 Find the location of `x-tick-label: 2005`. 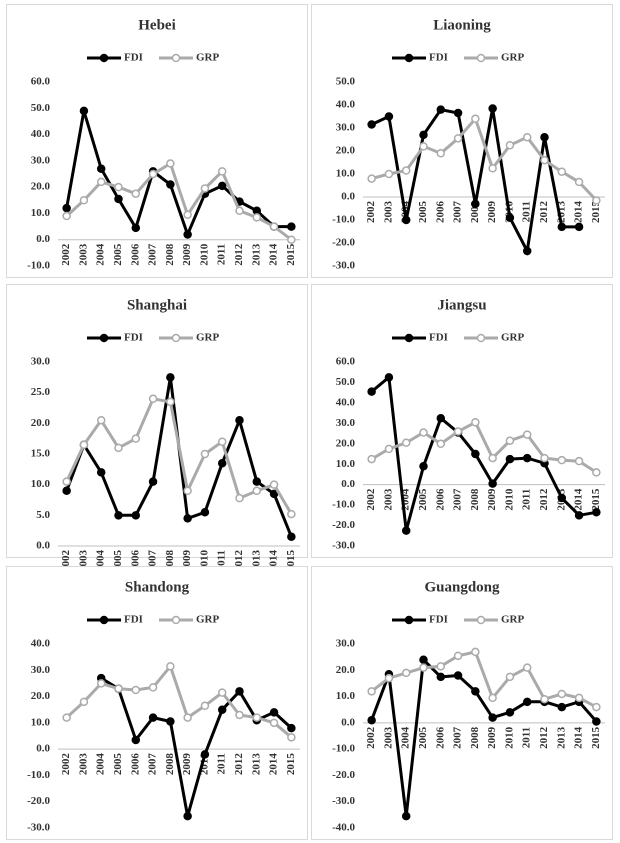

x-tick-label: 2005 is located at coordinates (118, 254).